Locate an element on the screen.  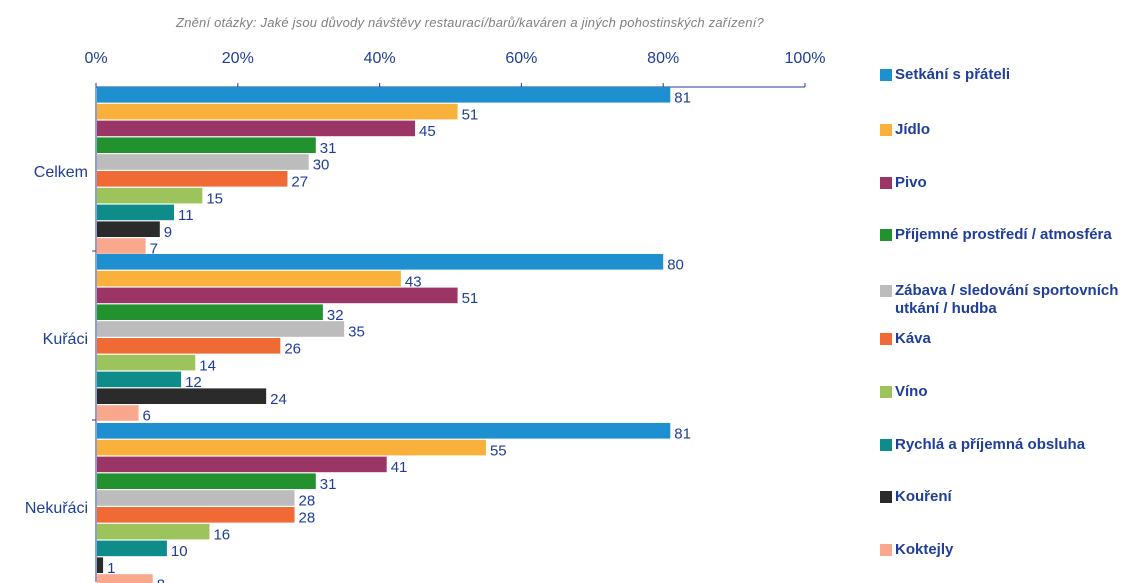
legend-item: Rychlá a příjemná obsluha is located at coordinates (1013, 445).